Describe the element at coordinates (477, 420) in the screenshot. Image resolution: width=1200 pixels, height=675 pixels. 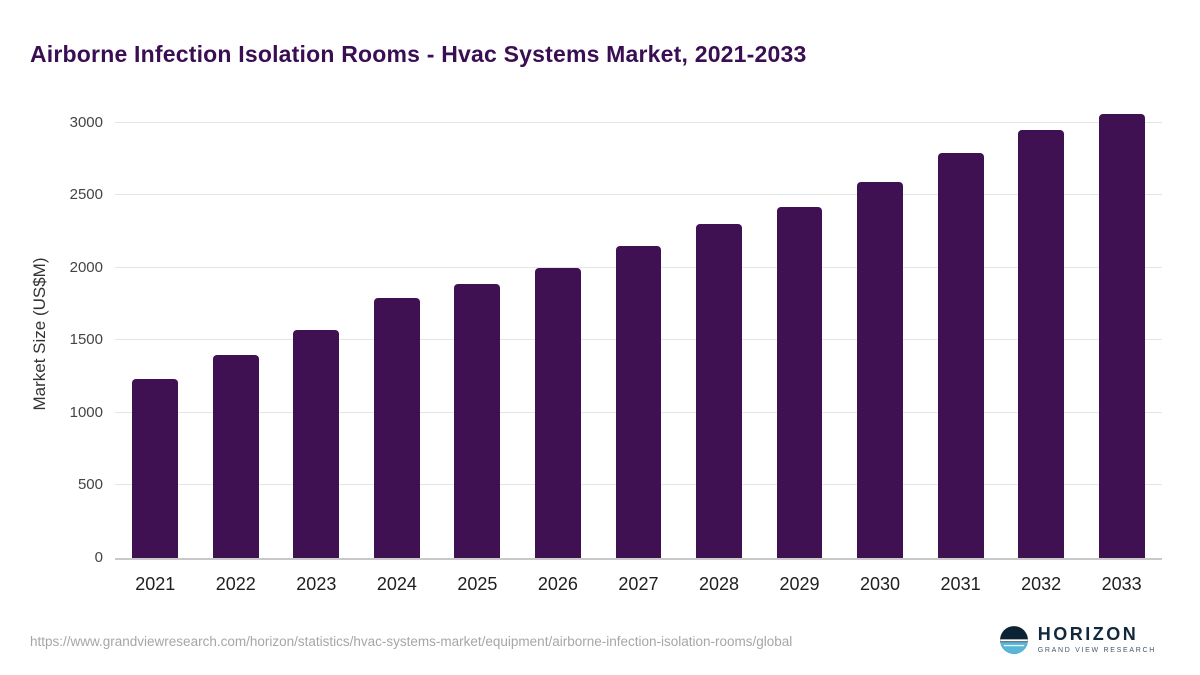
I see `bar-2025` at that location.